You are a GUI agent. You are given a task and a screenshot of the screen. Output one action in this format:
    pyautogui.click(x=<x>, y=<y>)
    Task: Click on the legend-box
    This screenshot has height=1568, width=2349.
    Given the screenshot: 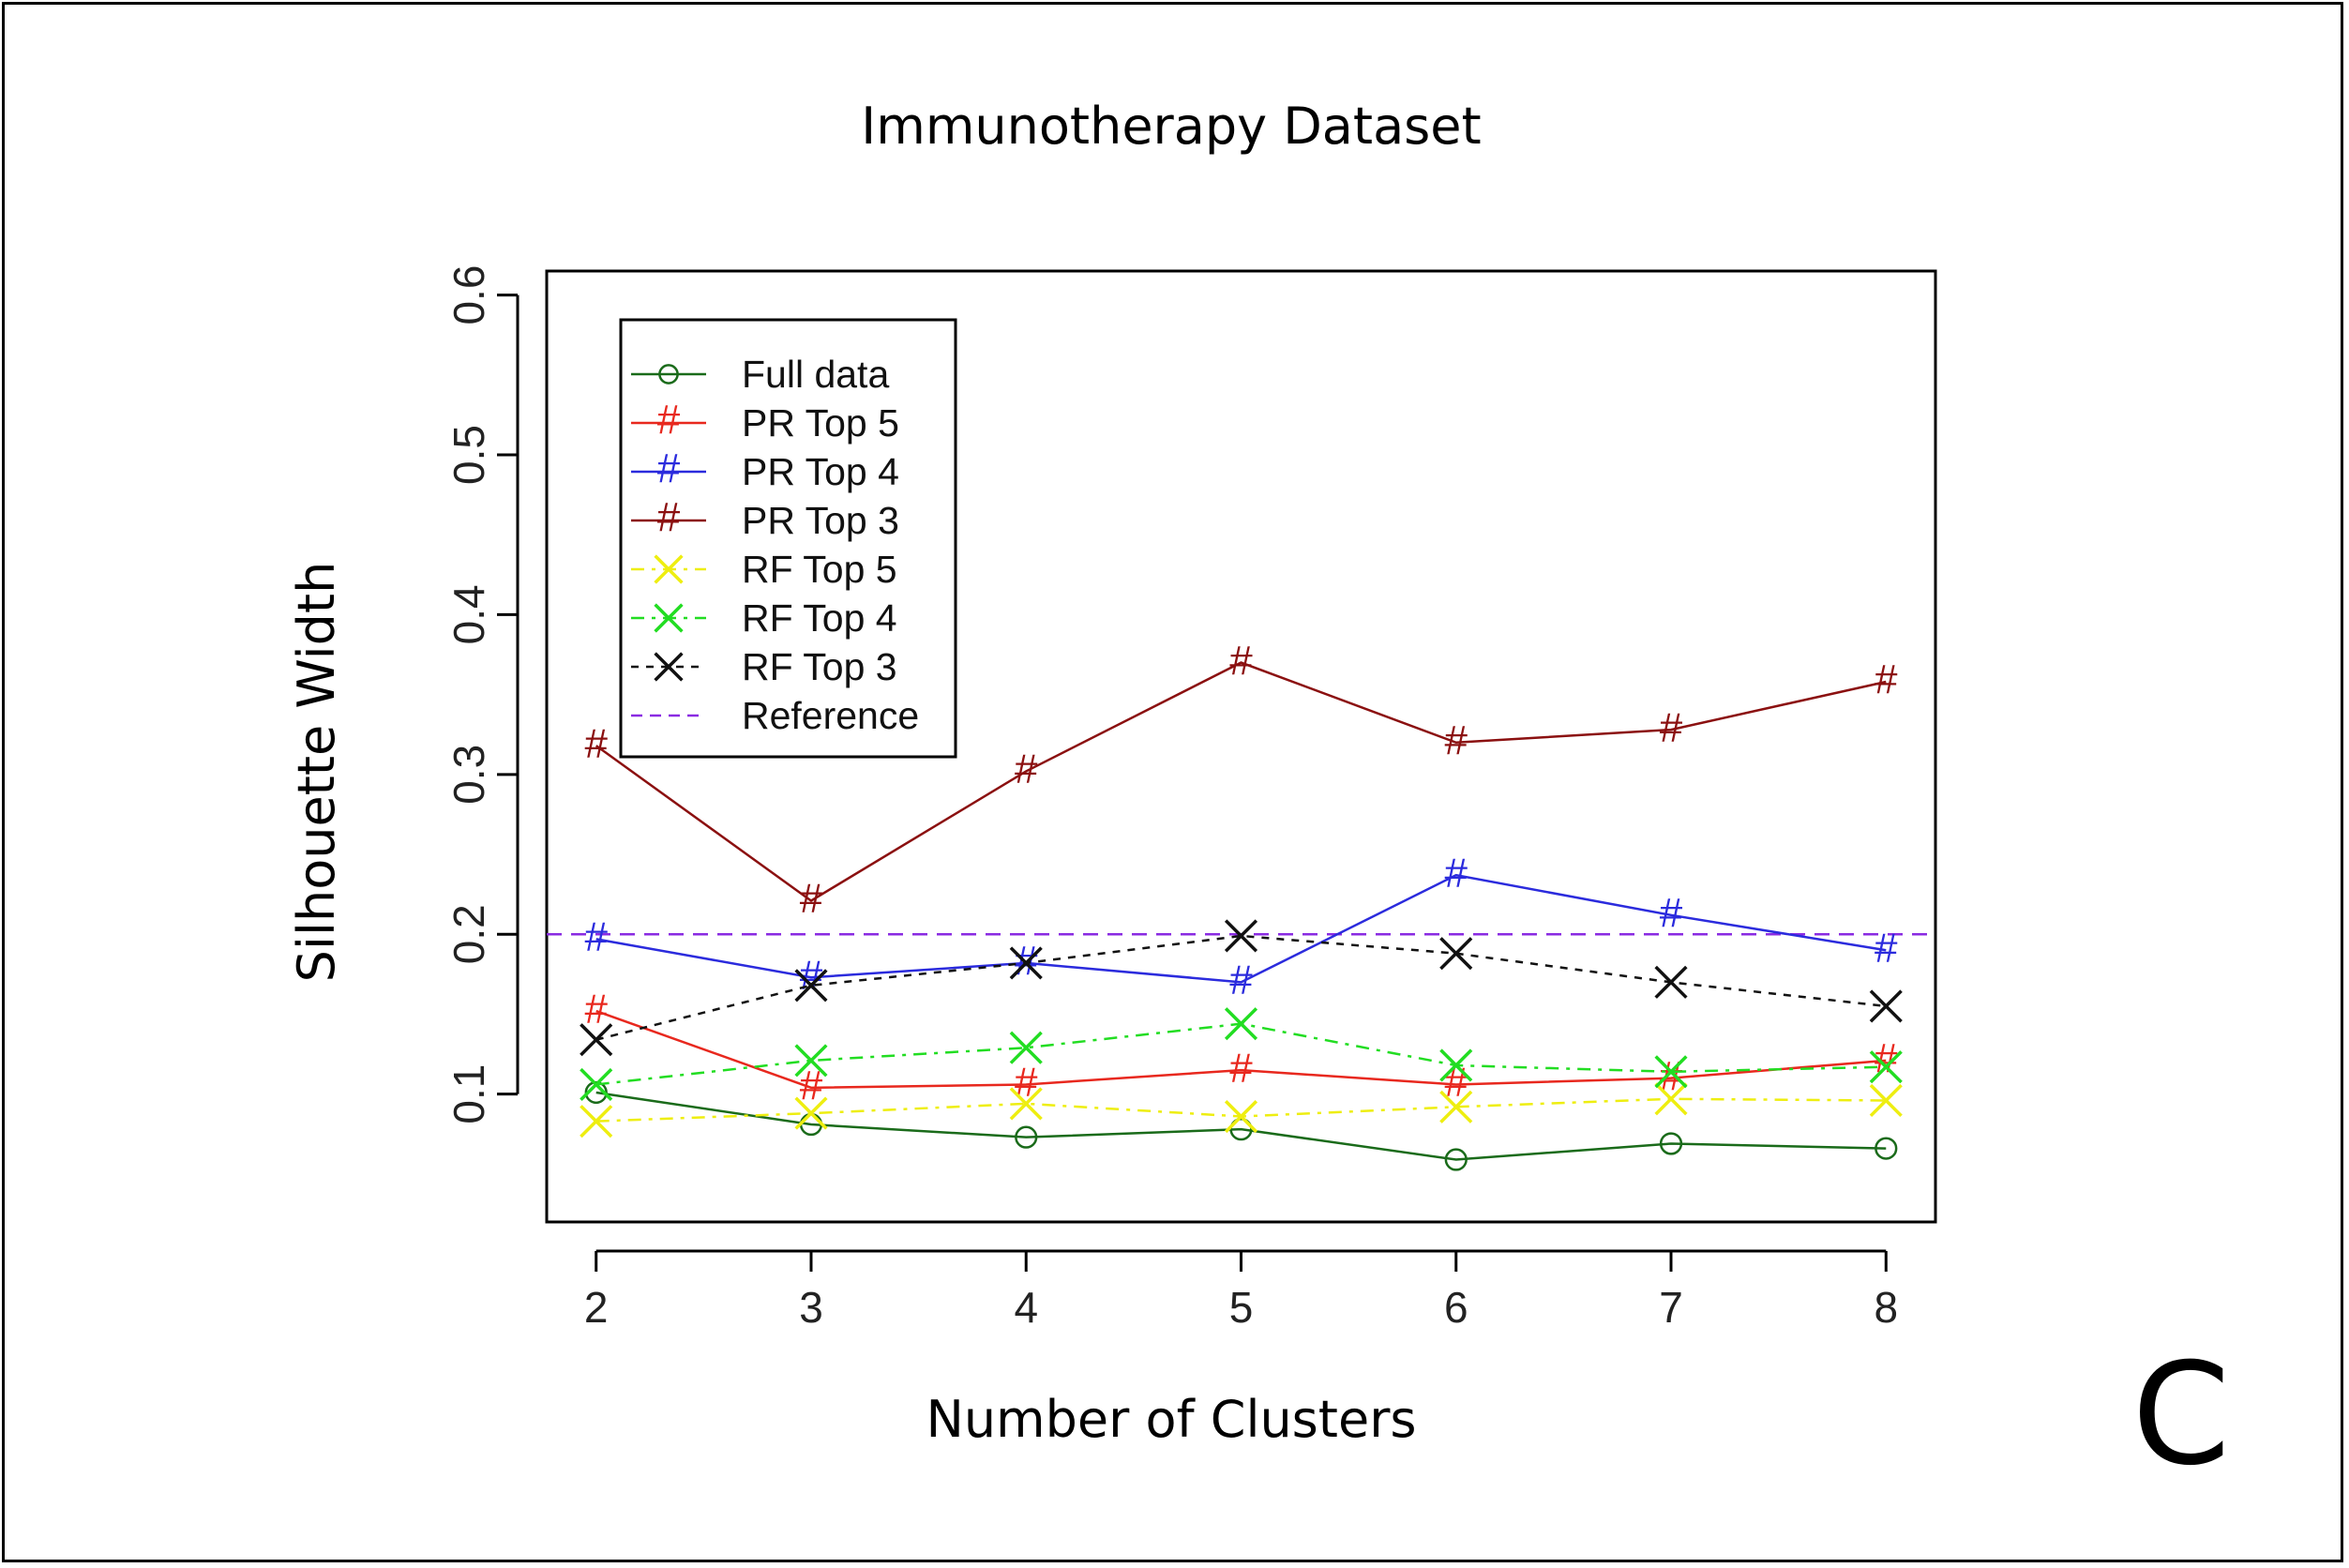 What is the action you would take?
    pyautogui.click(x=788, y=538)
    